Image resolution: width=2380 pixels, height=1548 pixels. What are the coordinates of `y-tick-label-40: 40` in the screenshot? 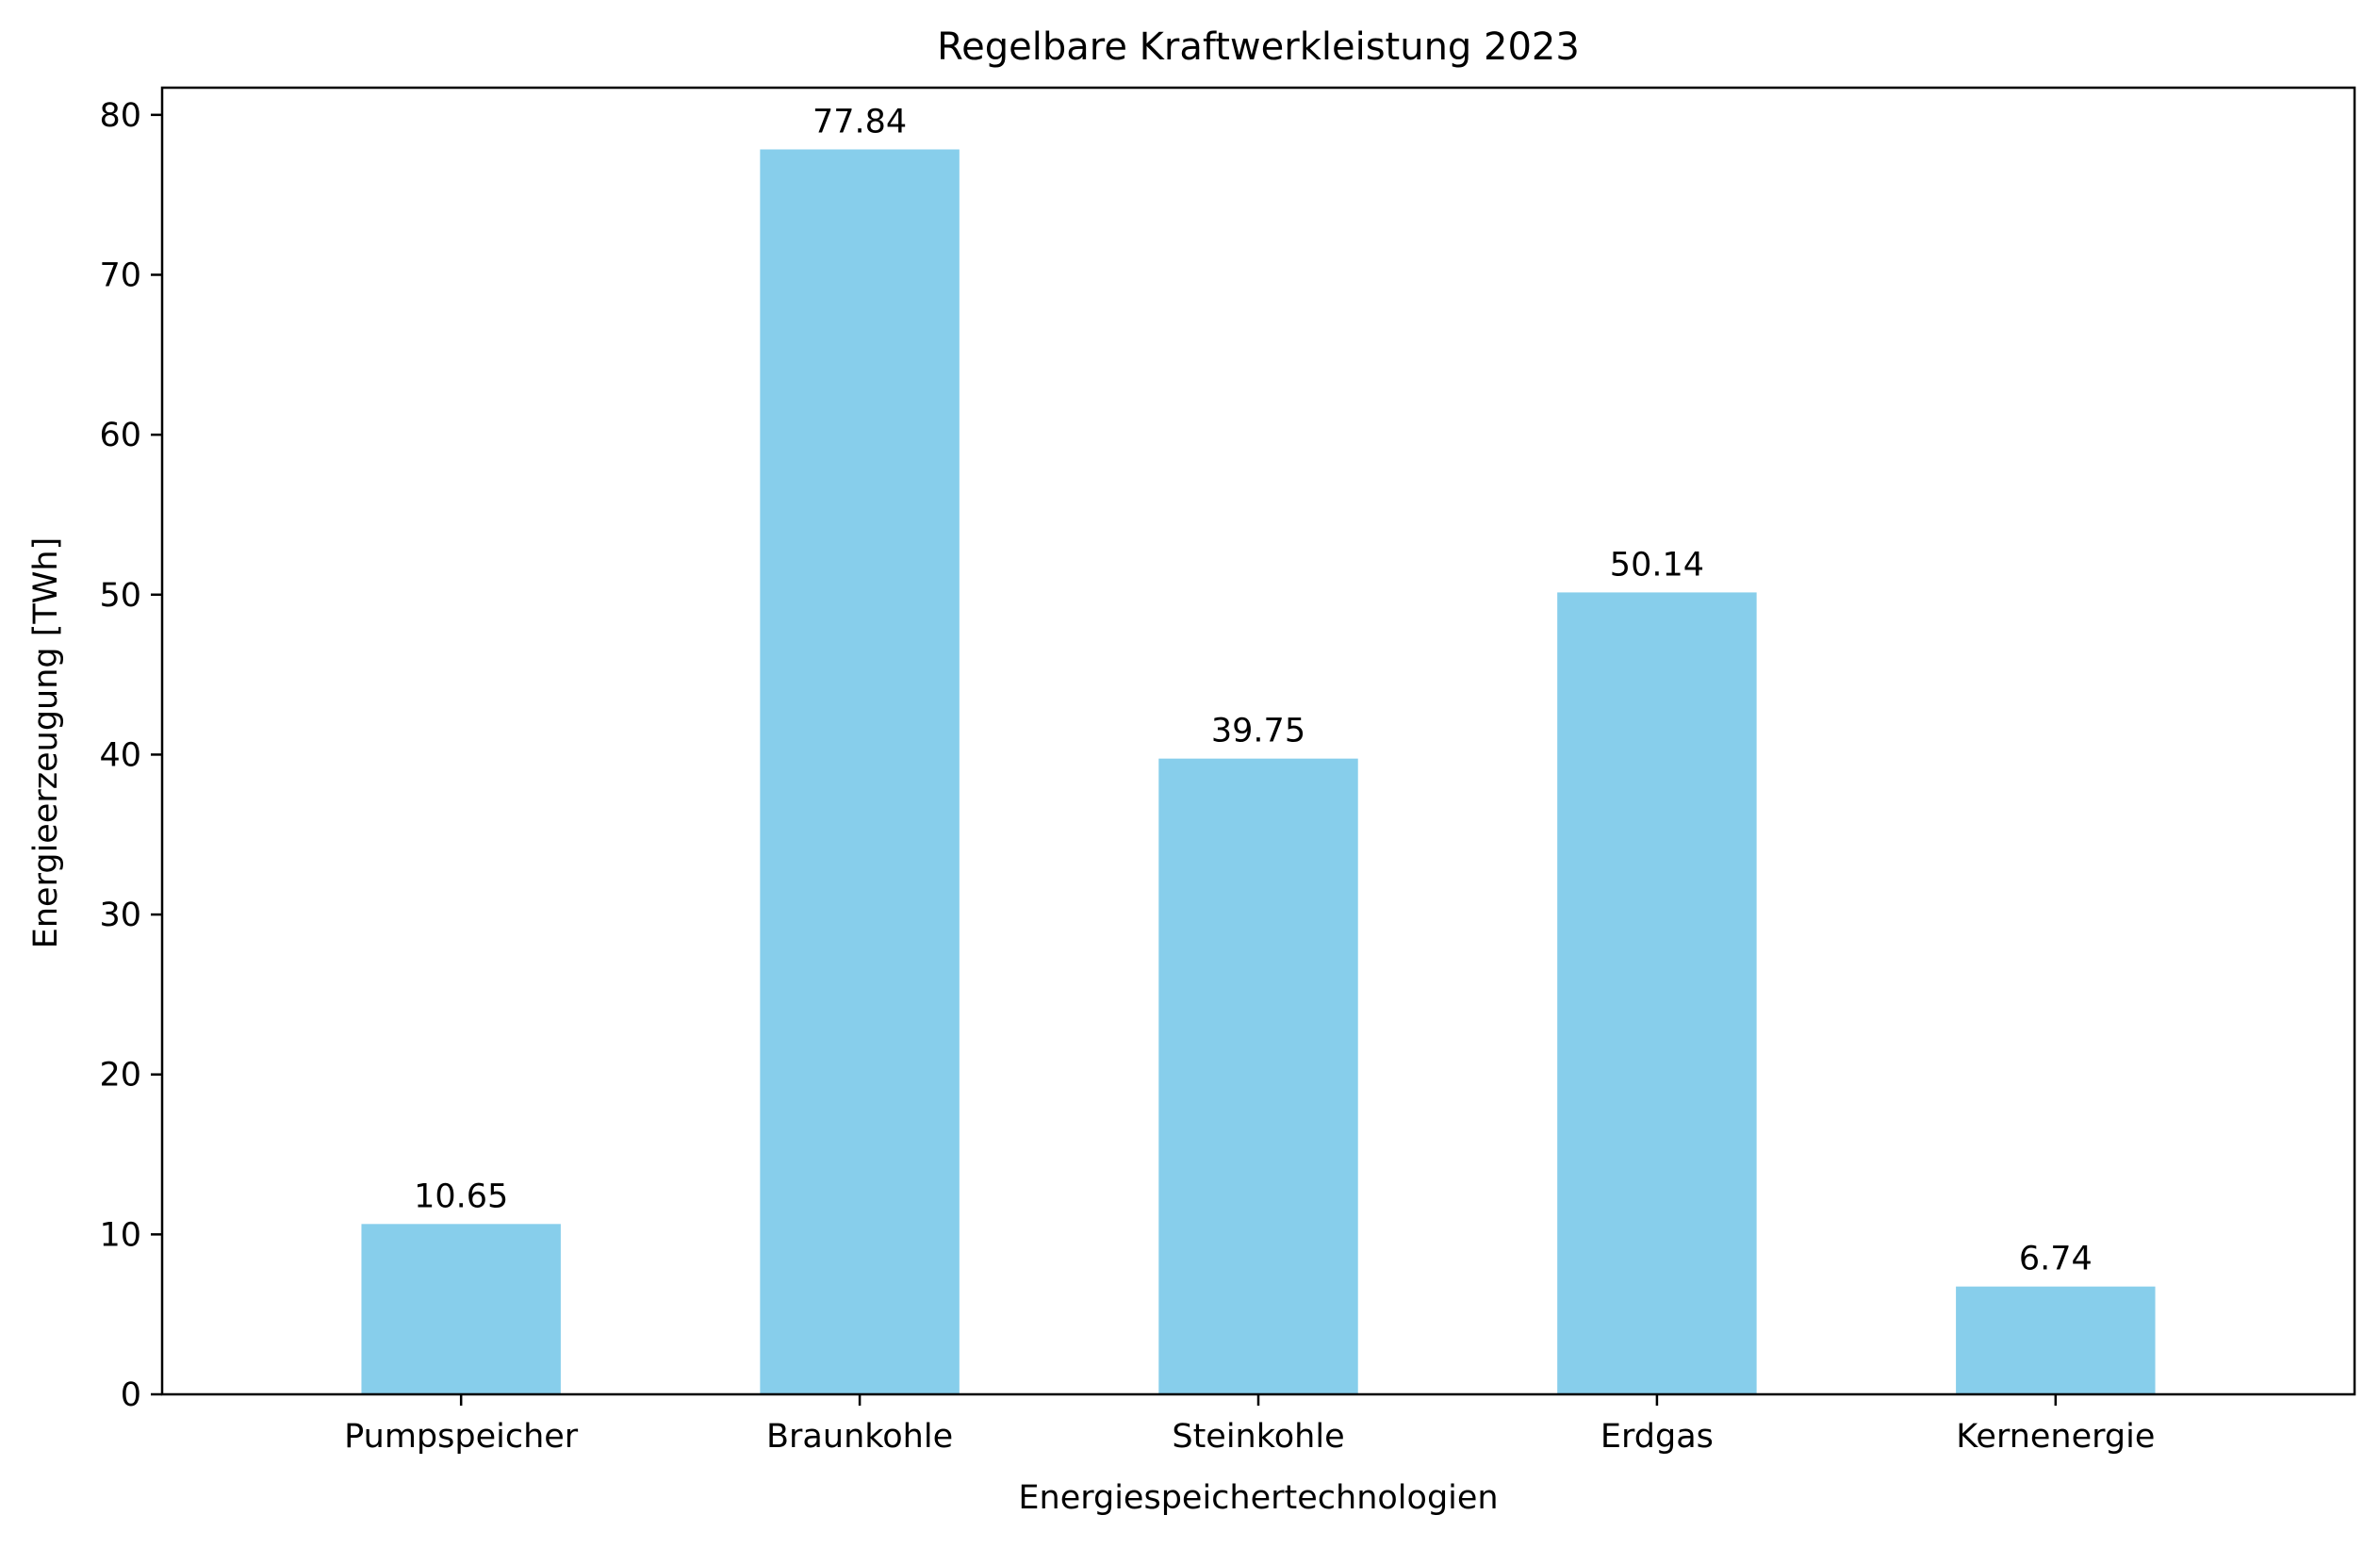 It's located at (120, 755).